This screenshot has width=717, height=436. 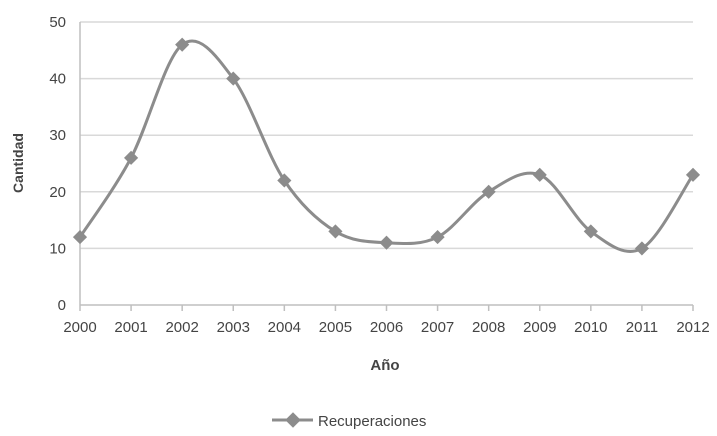 What do you see at coordinates (539, 327) in the screenshot?
I see `x-tick-label: 2009` at bounding box center [539, 327].